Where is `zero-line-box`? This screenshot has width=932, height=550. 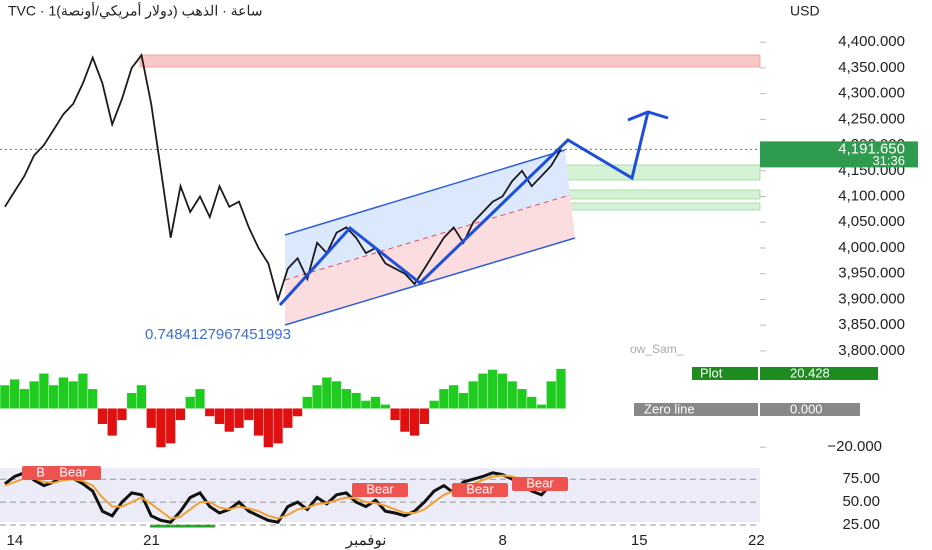 zero-line-box is located at coordinates (696, 409).